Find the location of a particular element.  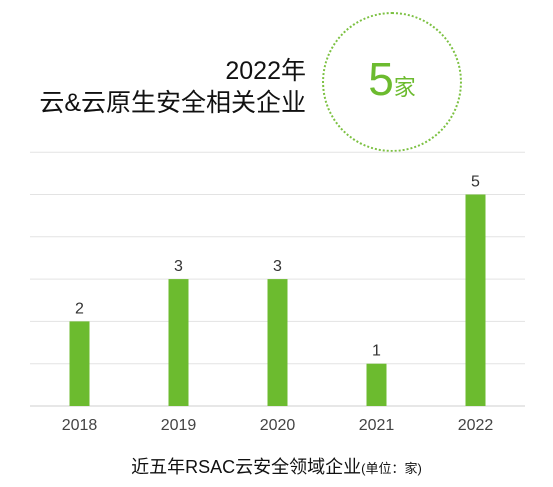

value-label-2021: 1 is located at coordinates (376, 351).